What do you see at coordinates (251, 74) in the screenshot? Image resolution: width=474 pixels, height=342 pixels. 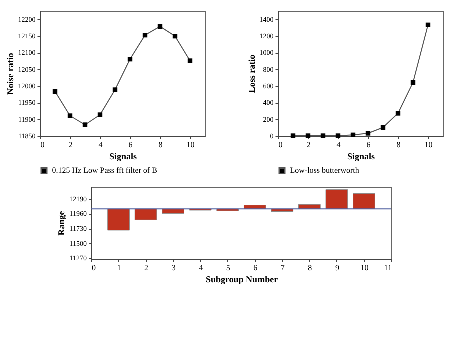 I see `y-axis-title: Loss ratio` at bounding box center [251, 74].